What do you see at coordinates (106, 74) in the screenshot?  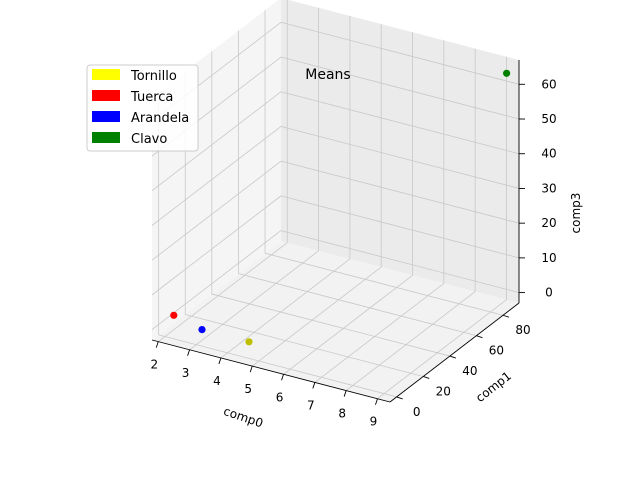 I see `legend-swatch-tornillo` at bounding box center [106, 74].